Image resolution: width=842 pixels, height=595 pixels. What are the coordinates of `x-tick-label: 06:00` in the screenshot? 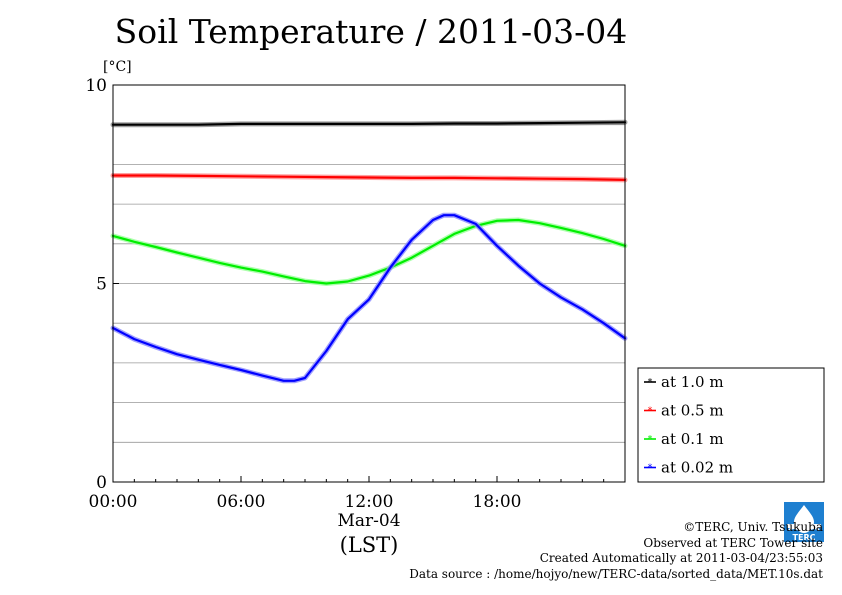 It's located at (241, 502).